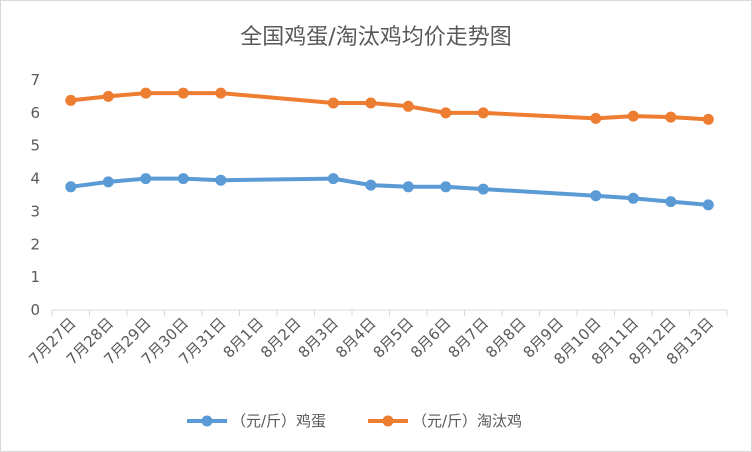  What do you see at coordinates (278, 421) in the screenshot?
I see `legend-label-1: （元/斤）鸡蛋` at bounding box center [278, 421].